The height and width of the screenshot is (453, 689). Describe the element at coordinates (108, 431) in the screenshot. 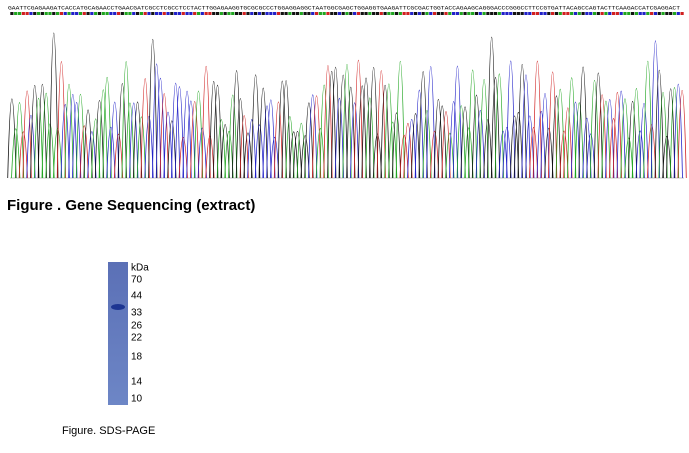

I see `gel-caption: Figure. SDS-PAGE` at that location.